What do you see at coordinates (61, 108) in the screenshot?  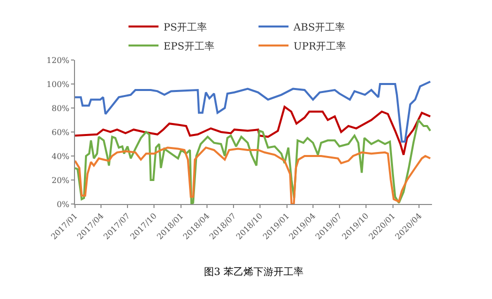 I see `y-tick-label: 80%` at bounding box center [61, 108].